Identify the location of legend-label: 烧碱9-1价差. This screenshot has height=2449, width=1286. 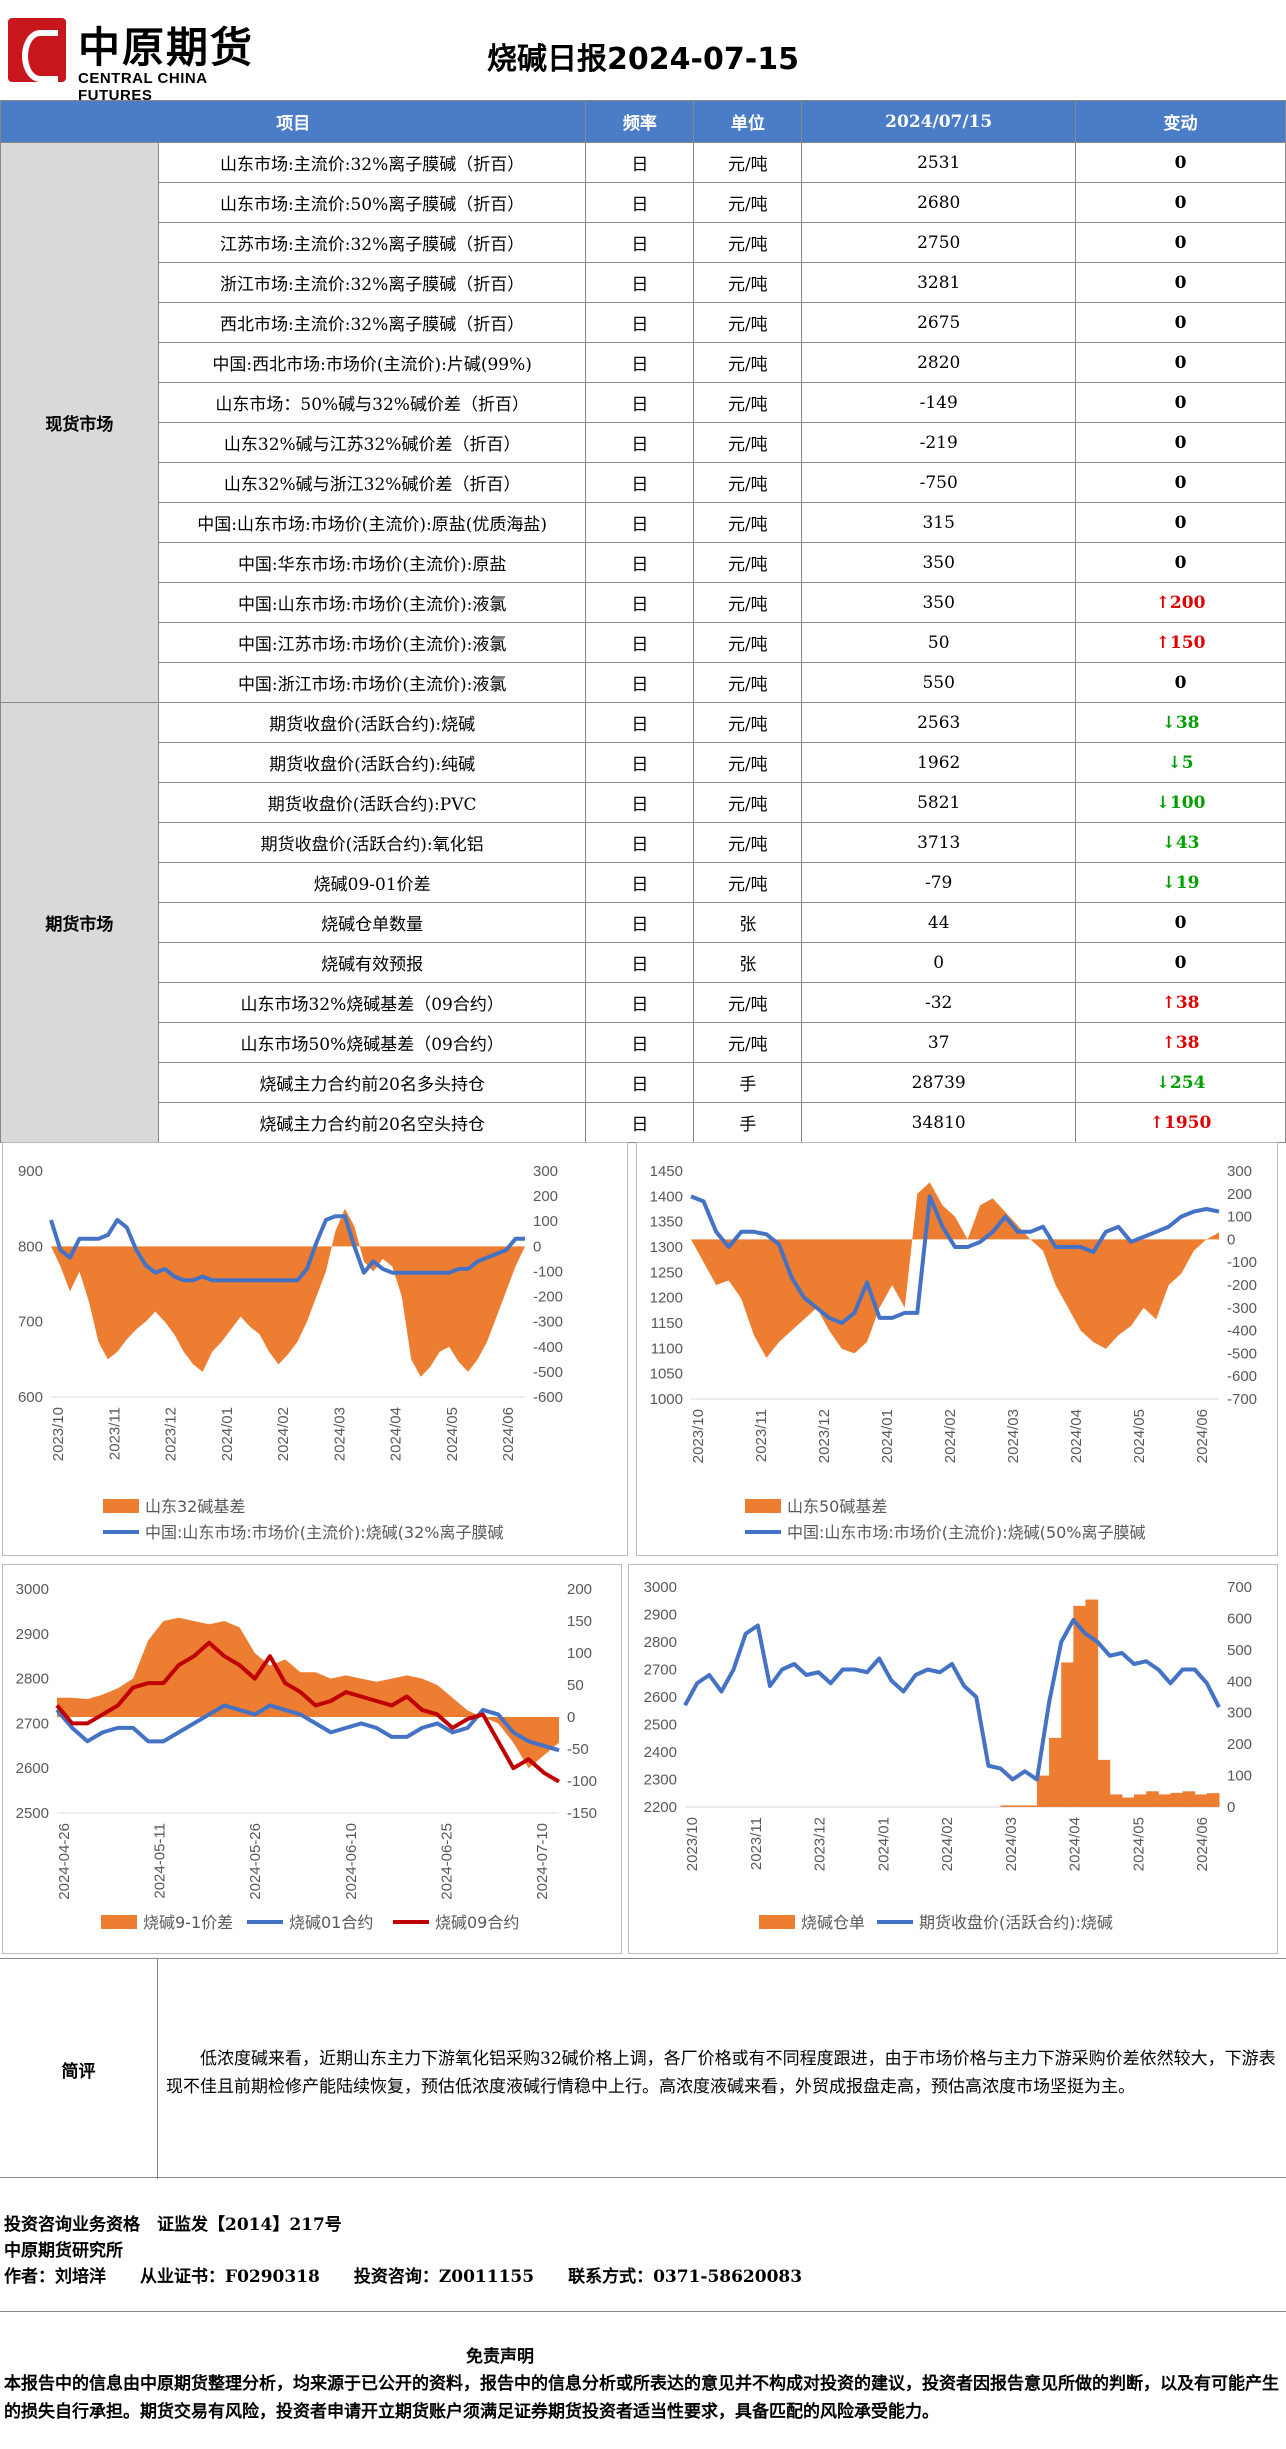
(188, 1922).